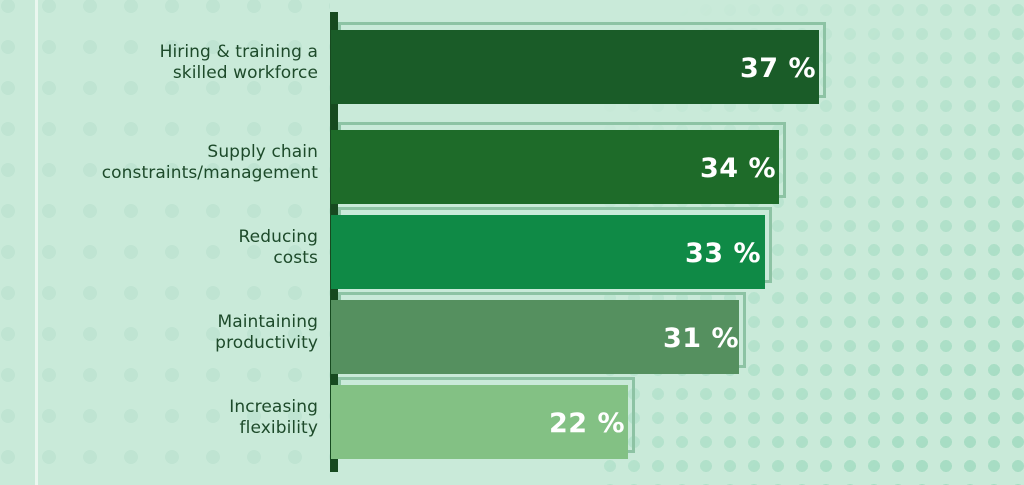 The image size is (1024, 485). What do you see at coordinates (273, 417) in the screenshot?
I see `bar-category-label: Increasing flexibility` at bounding box center [273, 417].